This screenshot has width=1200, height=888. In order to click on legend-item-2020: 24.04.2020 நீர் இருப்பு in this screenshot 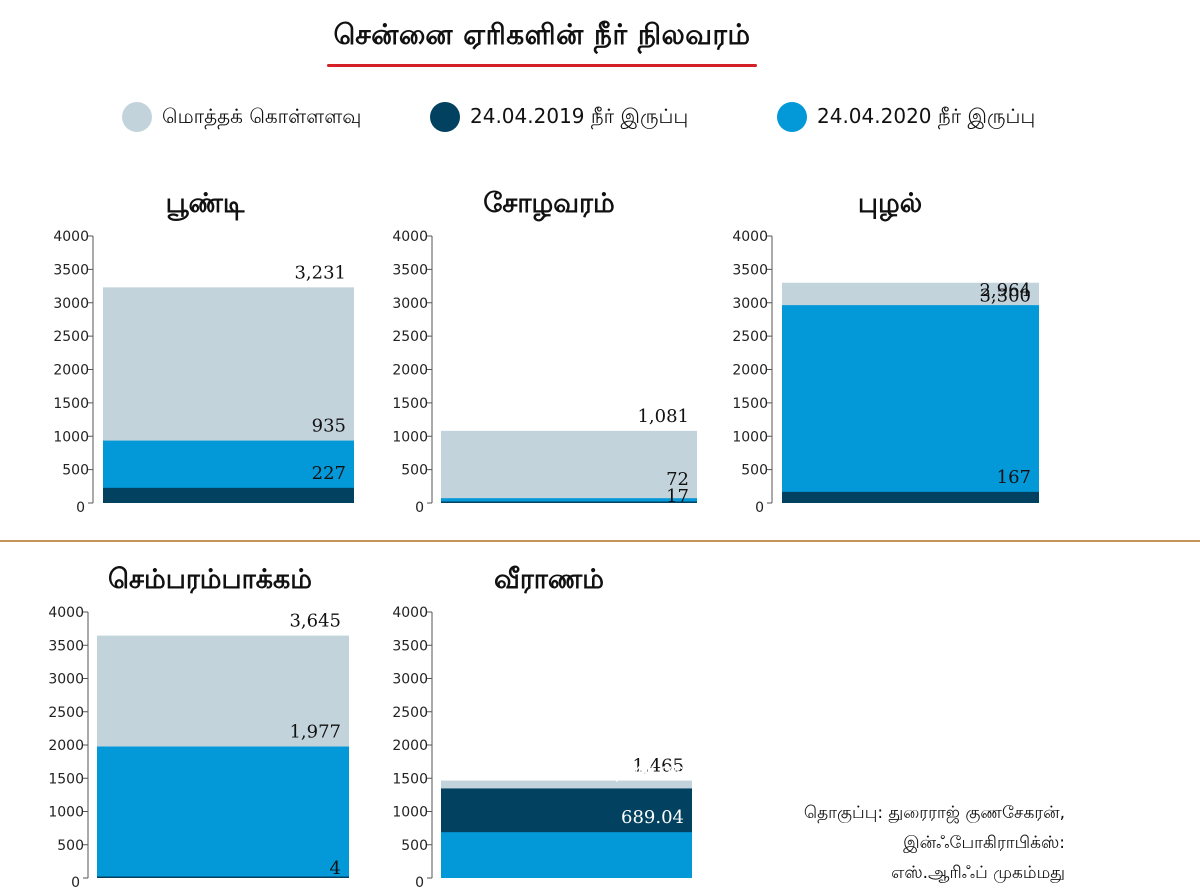, I will do `click(906, 117)`.